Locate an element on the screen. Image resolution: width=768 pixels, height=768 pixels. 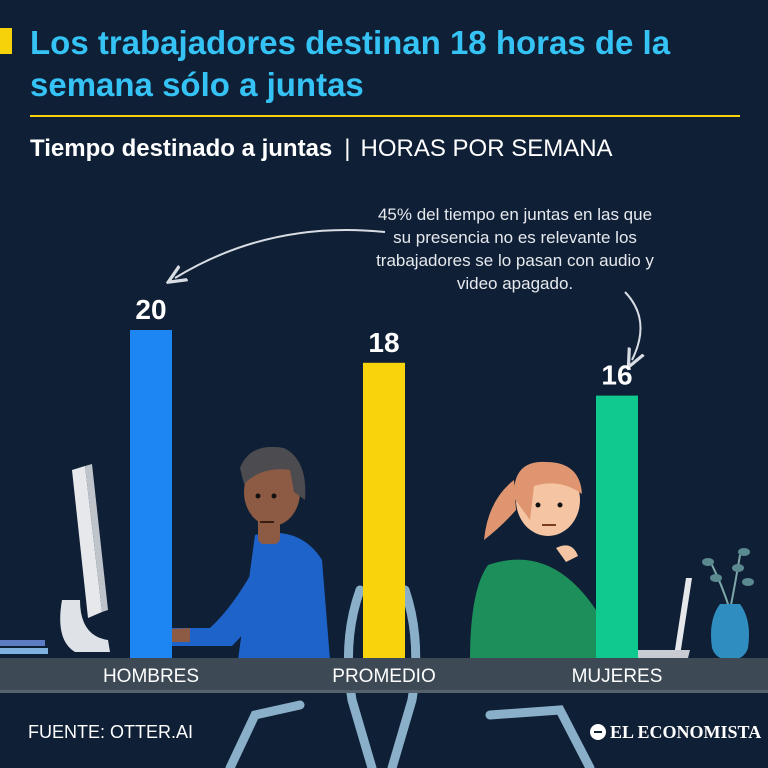
bar-hombres is located at coordinates (151, 494).